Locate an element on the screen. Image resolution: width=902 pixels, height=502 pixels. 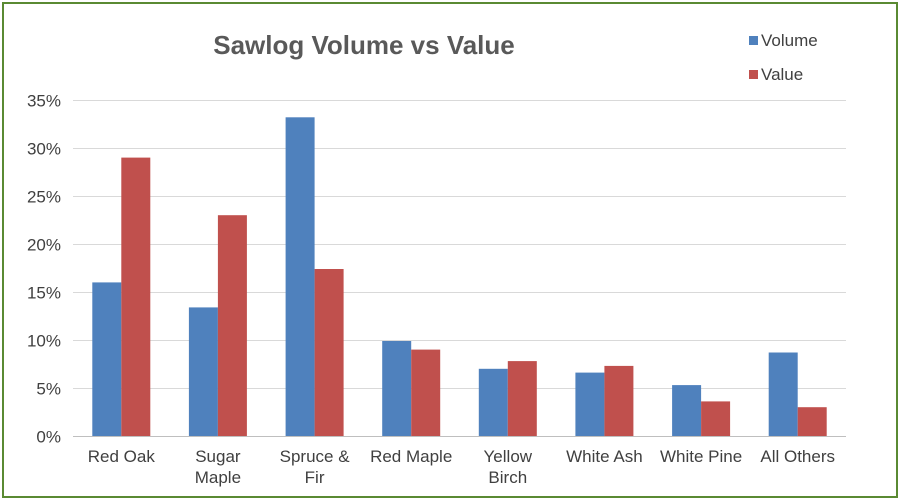
y-tick-label: 15% is located at coordinates (44, 293).